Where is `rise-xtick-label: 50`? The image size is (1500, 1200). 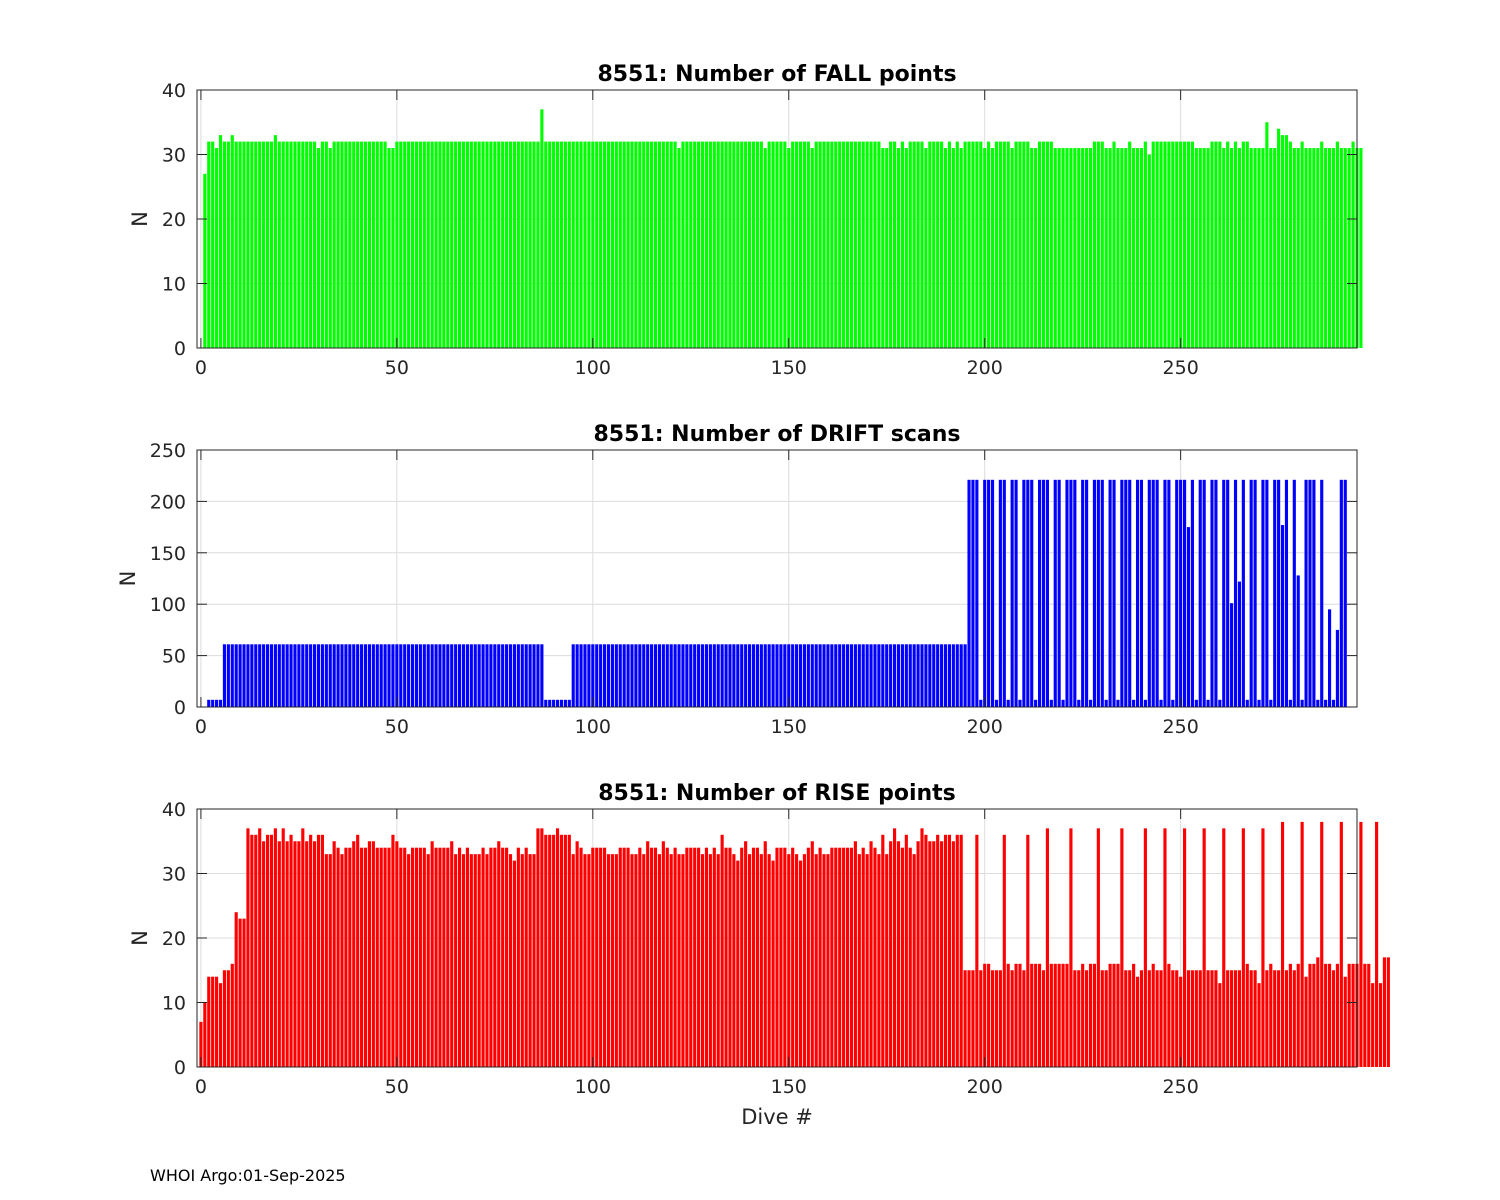
rise-xtick-label: 50 is located at coordinates (397, 1087).